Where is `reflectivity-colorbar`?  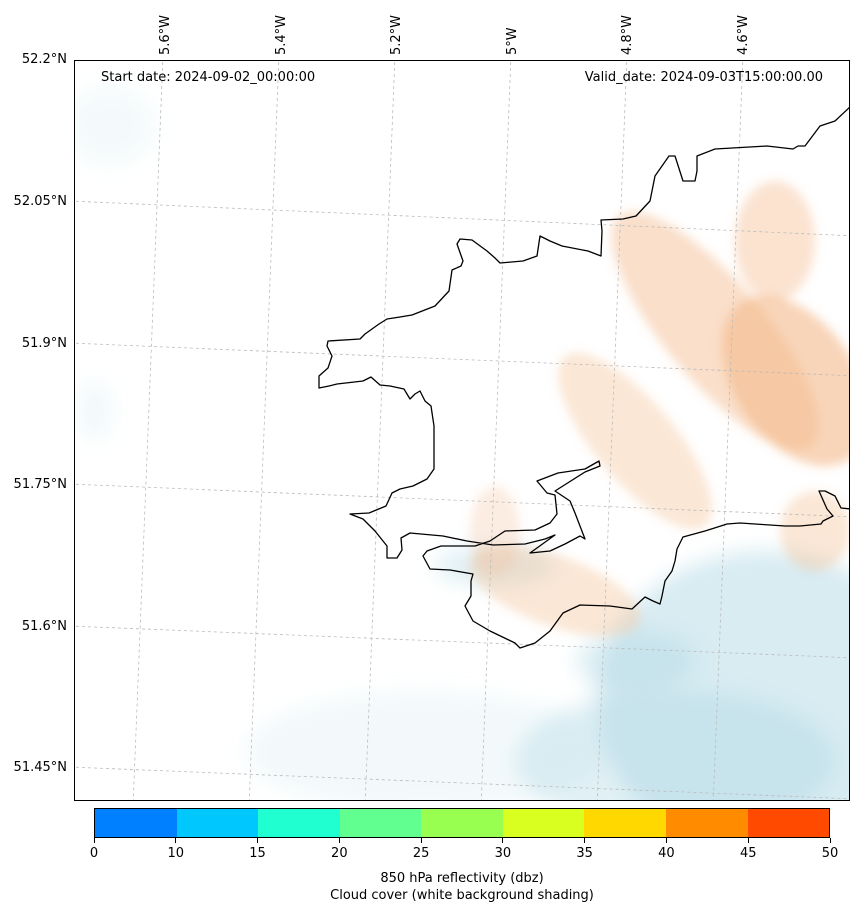 reflectivity-colorbar is located at coordinates (462, 823).